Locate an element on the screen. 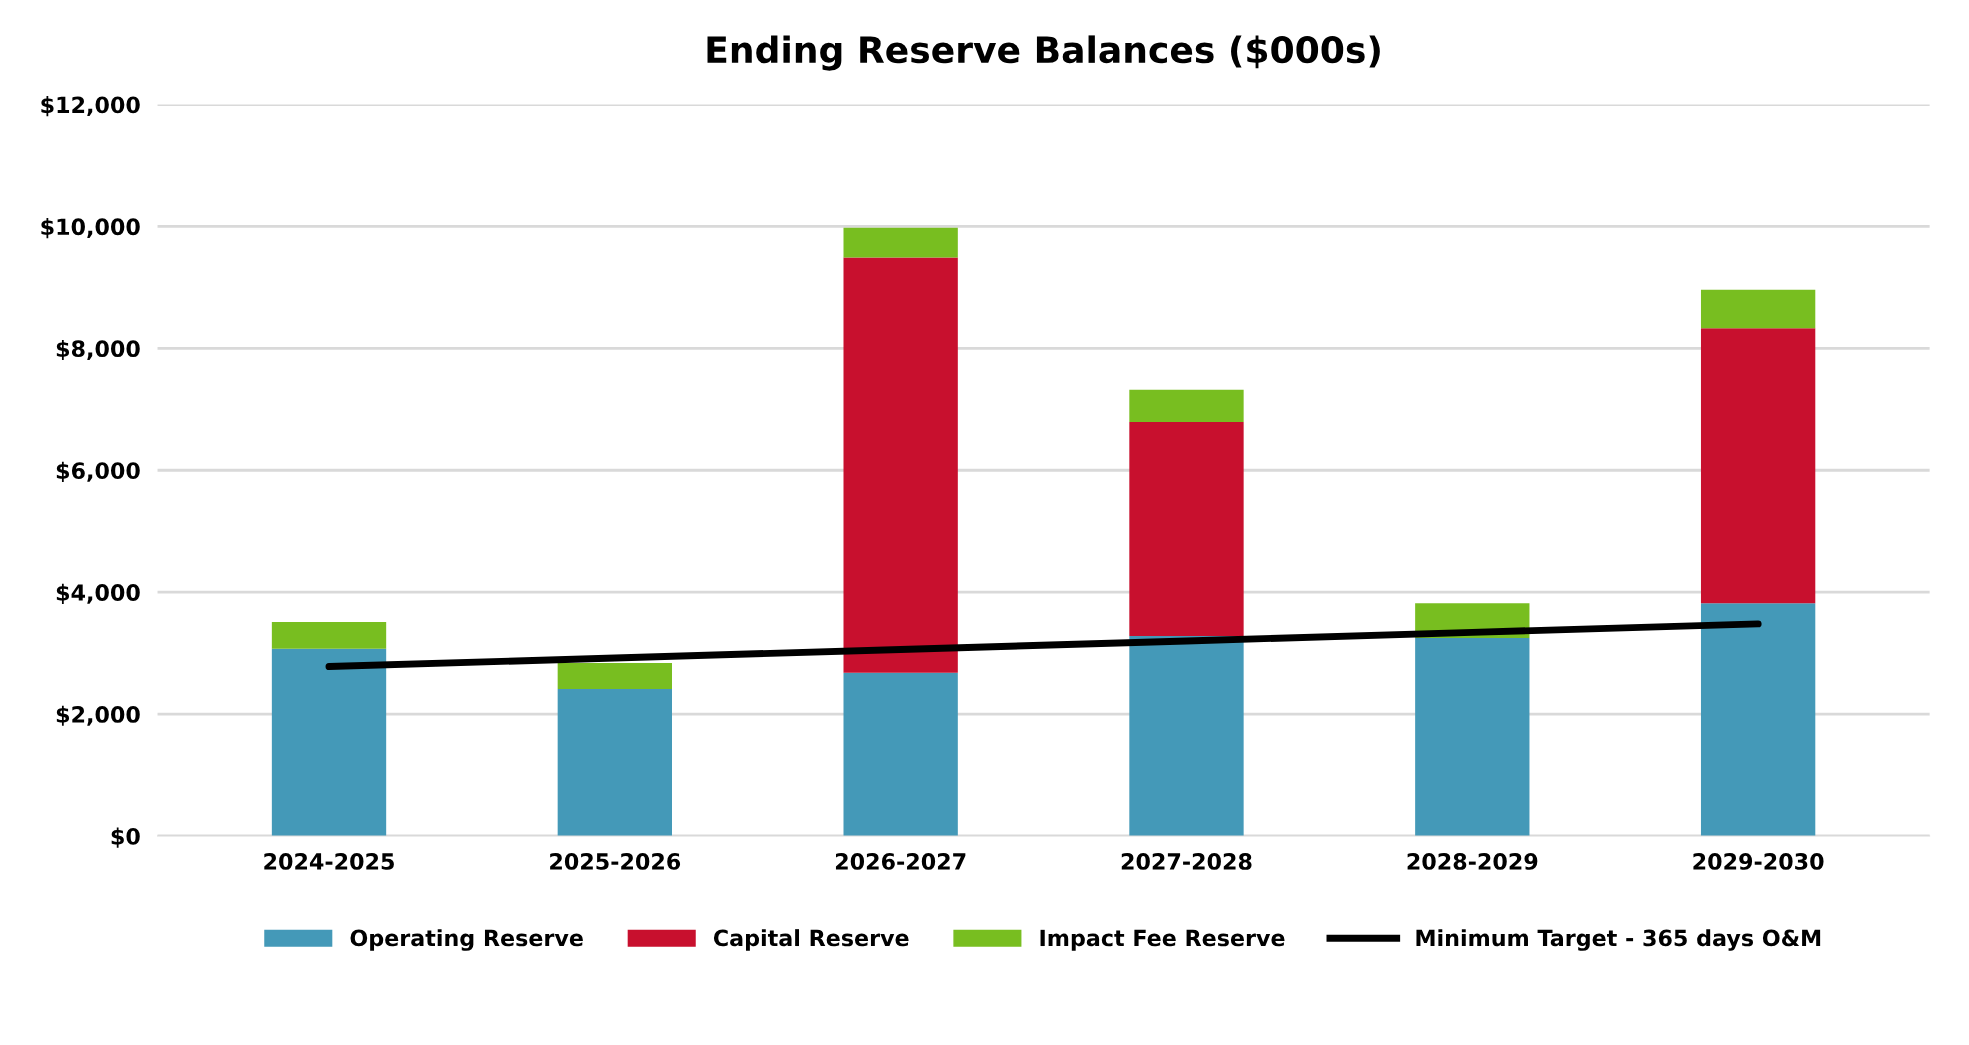 The width and height of the screenshot is (1969, 1045). y-tick-label: $4,000 is located at coordinates (98, 593).